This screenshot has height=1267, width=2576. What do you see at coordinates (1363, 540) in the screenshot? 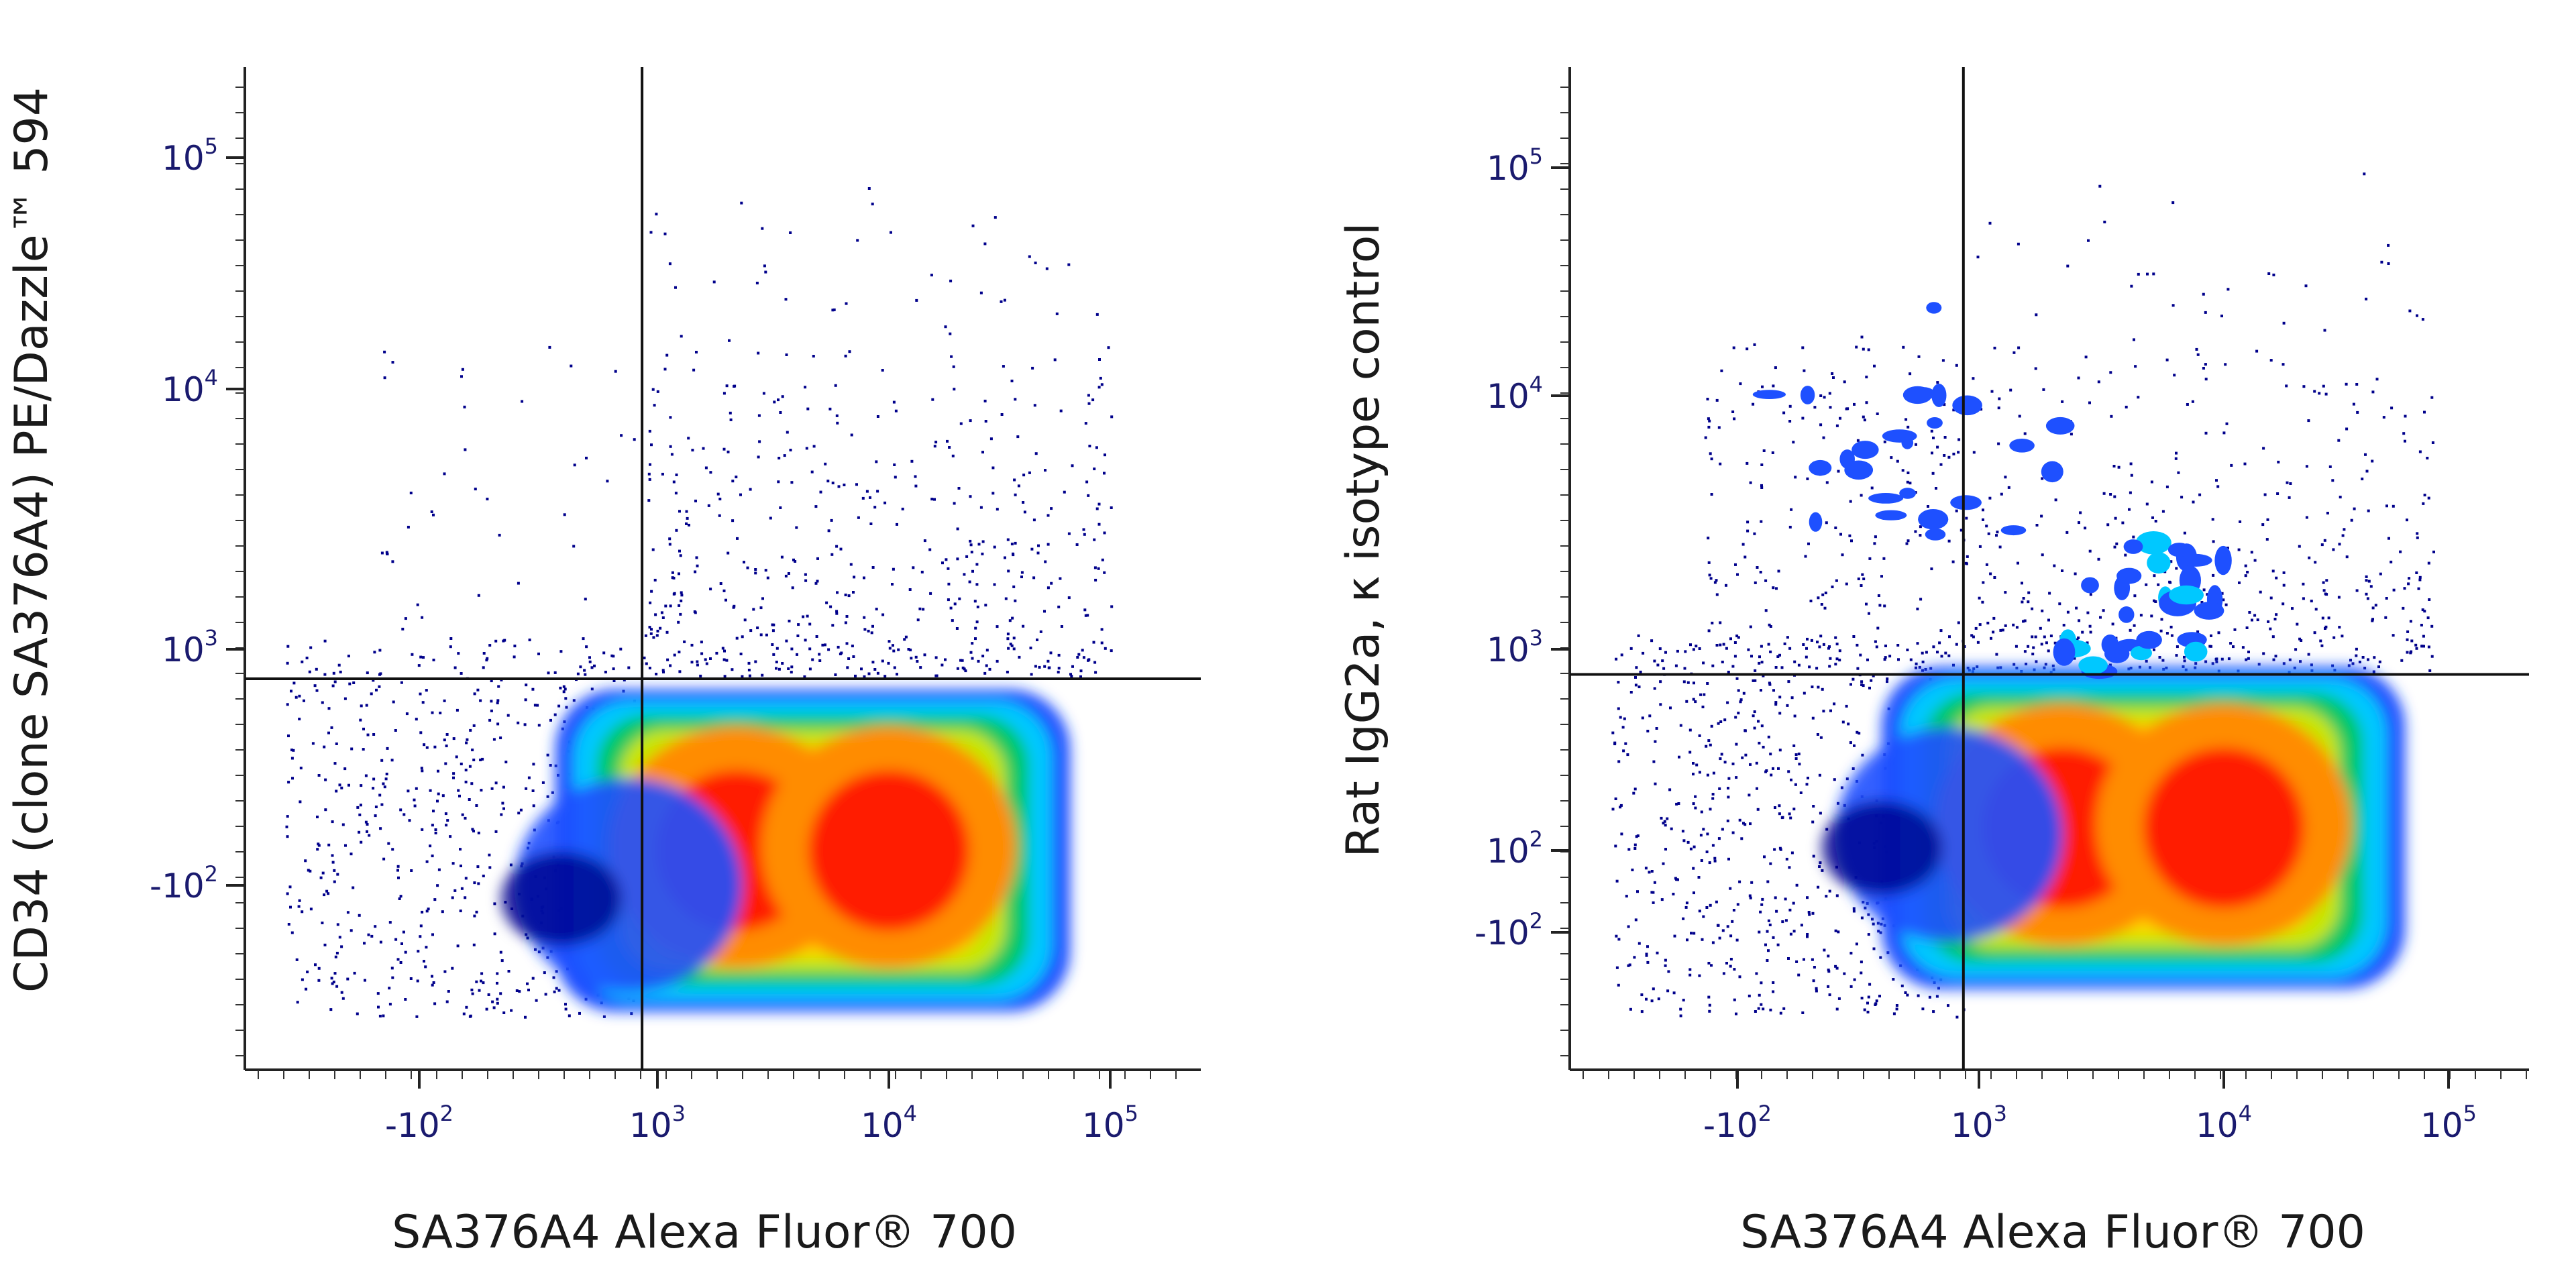
I see `y-axis-label: Rat IgG2a, κ isotype control` at bounding box center [1363, 540].